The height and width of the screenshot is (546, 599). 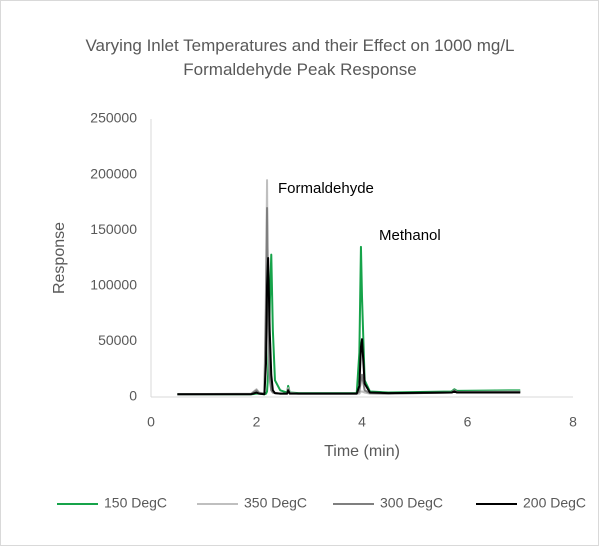 I want to click on legend-label: 350 DegC, so click(x=275, y=503).